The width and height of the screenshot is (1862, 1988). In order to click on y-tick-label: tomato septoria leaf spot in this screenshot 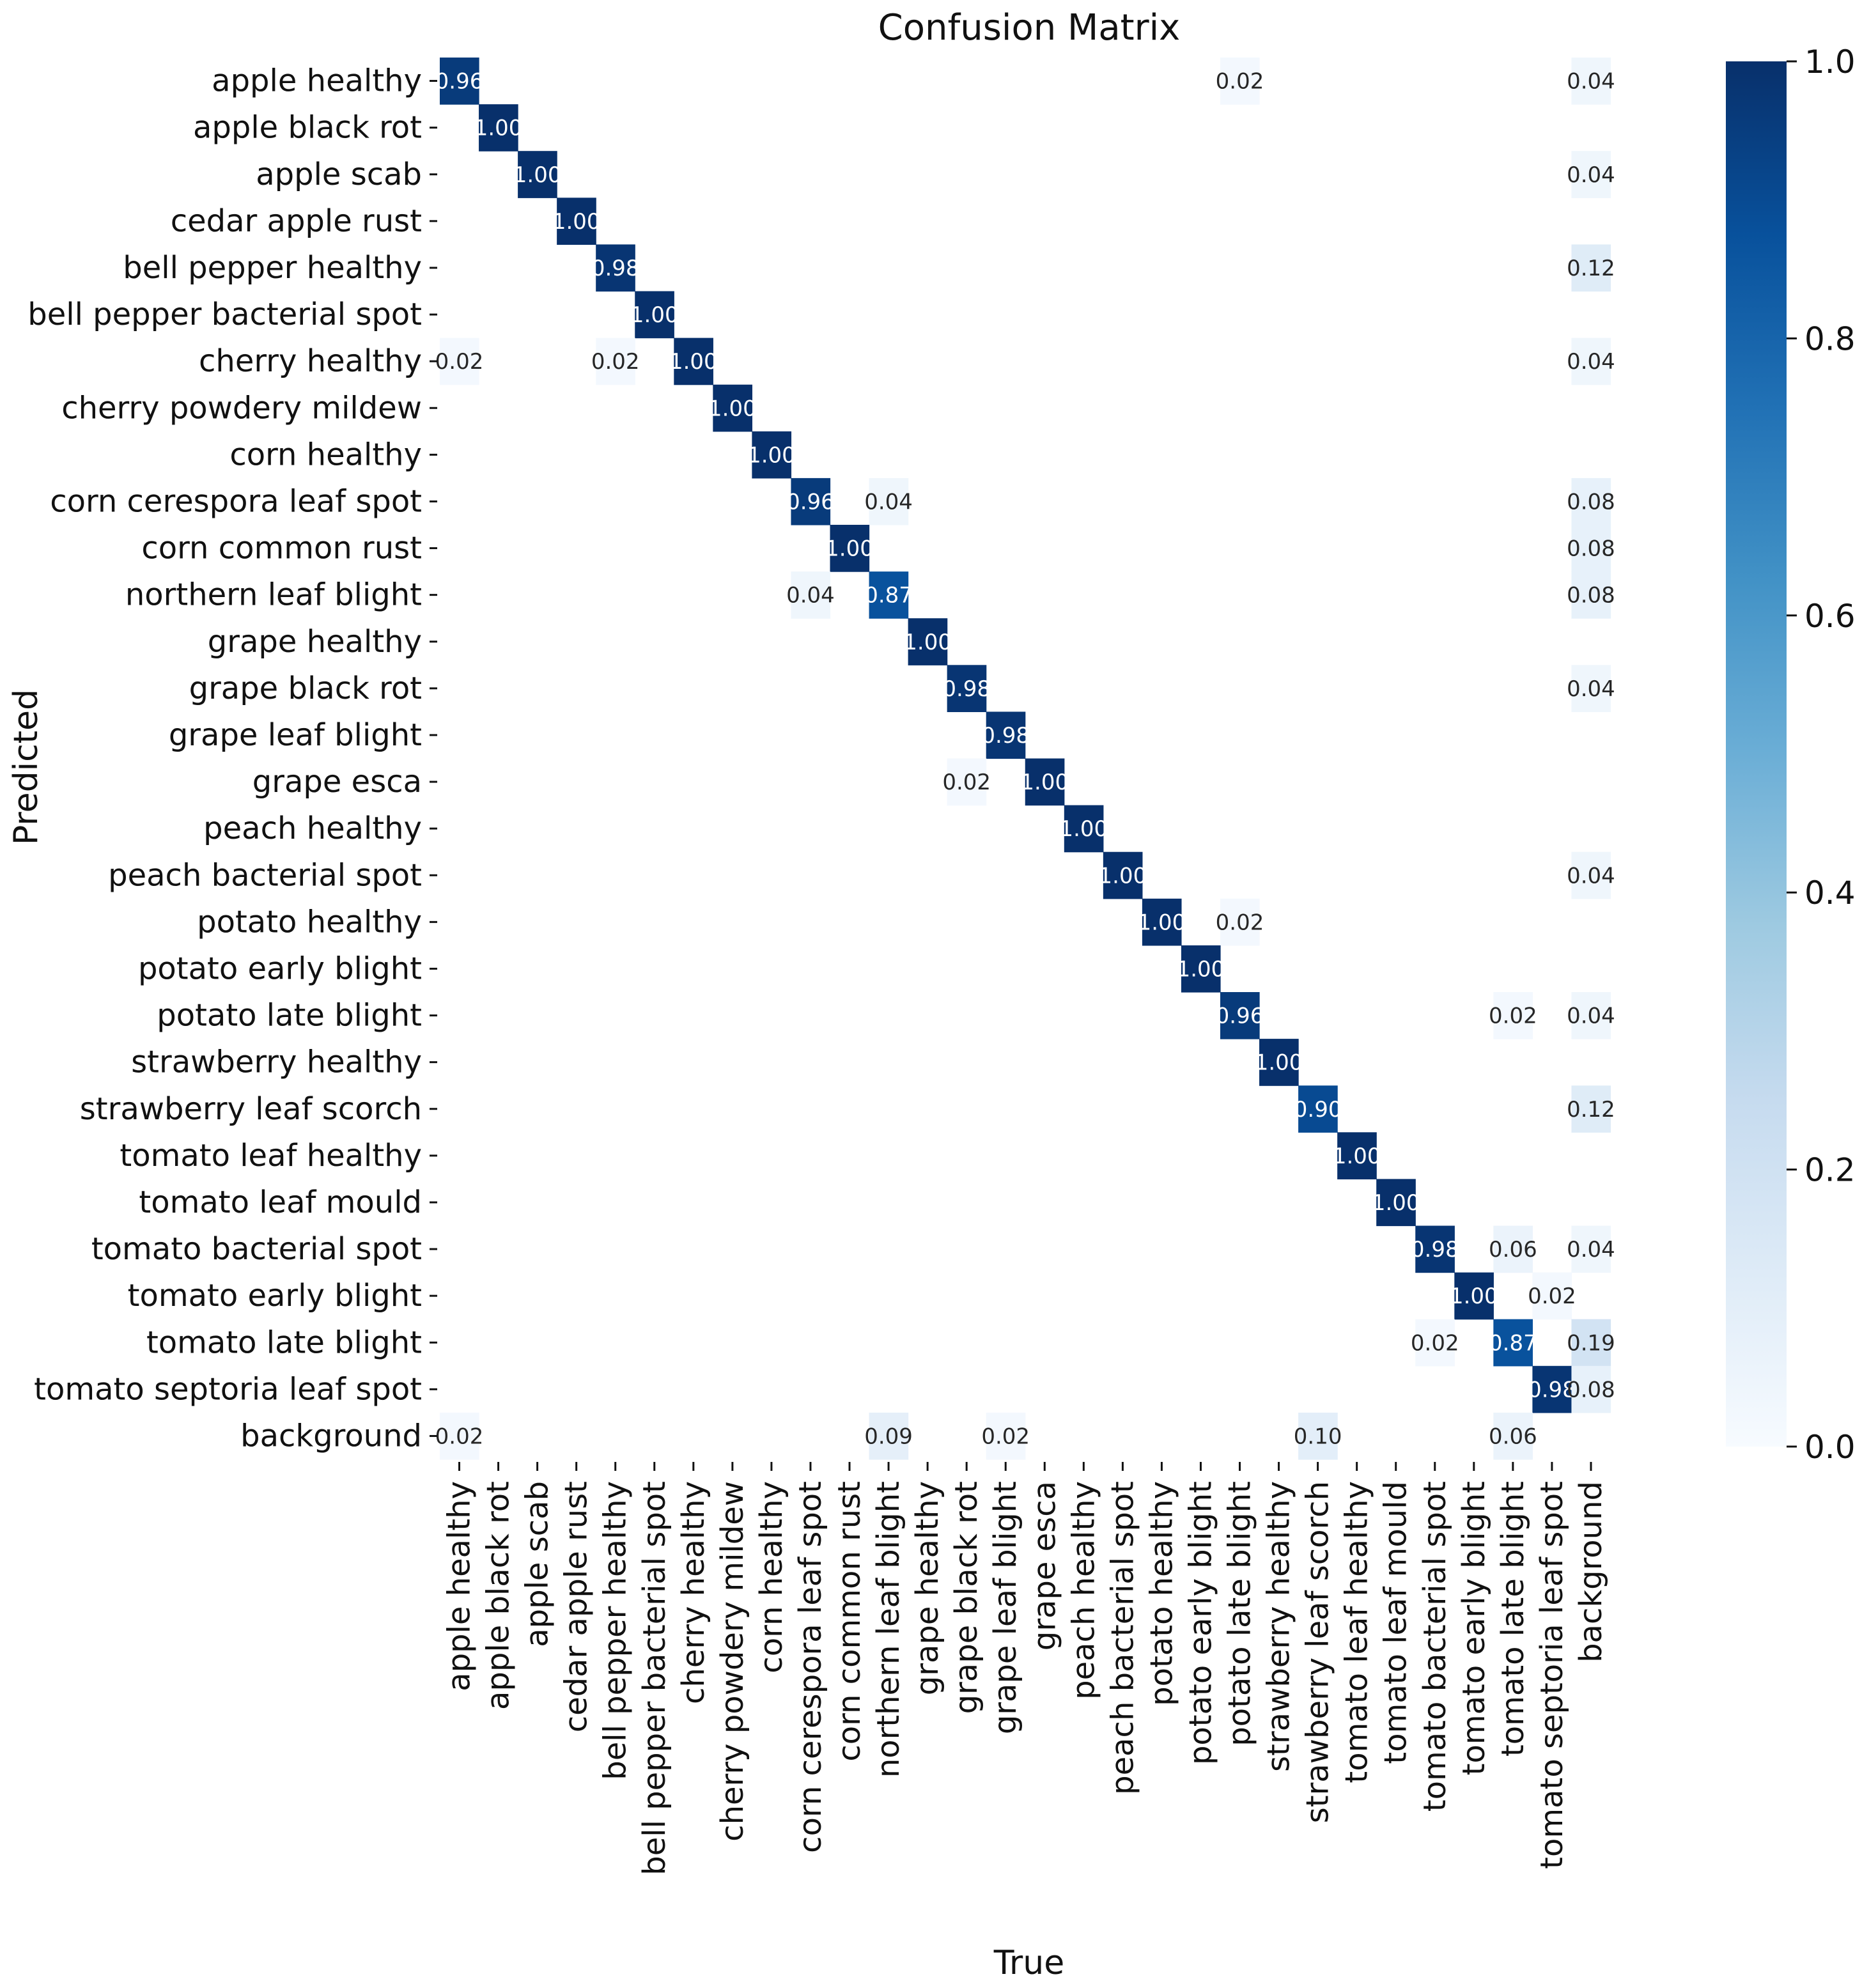, I will do `click(228, 1389)`.